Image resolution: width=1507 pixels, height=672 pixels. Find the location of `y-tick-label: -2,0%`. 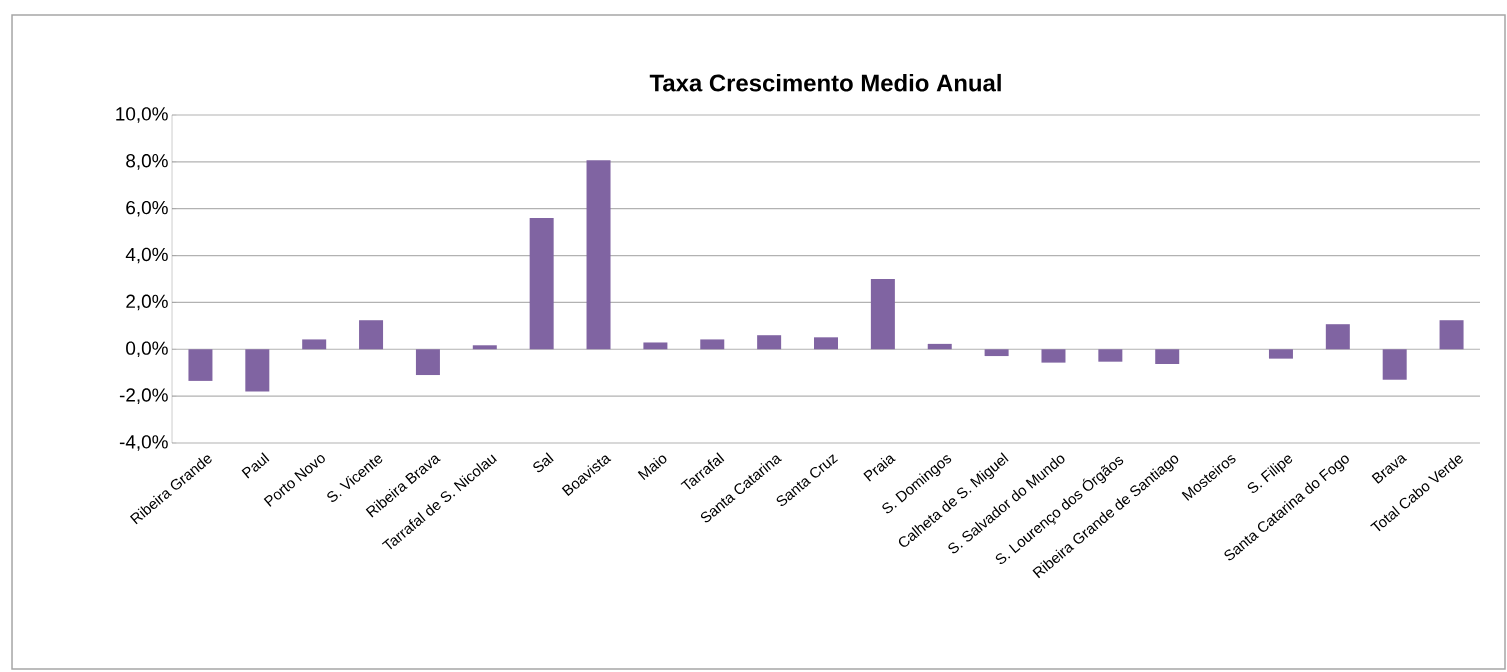

y-tick-label: -2,0% is located at coordinates (143, 396).